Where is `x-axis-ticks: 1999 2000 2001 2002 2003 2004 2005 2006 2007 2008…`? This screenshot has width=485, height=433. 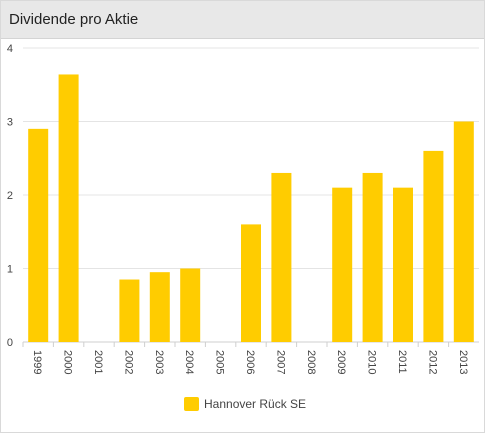 x-axis-ticks: 1999 2000 2001 2002 2003 2004 2005 2006 2007 2008… is located at coordinates (245, 358).